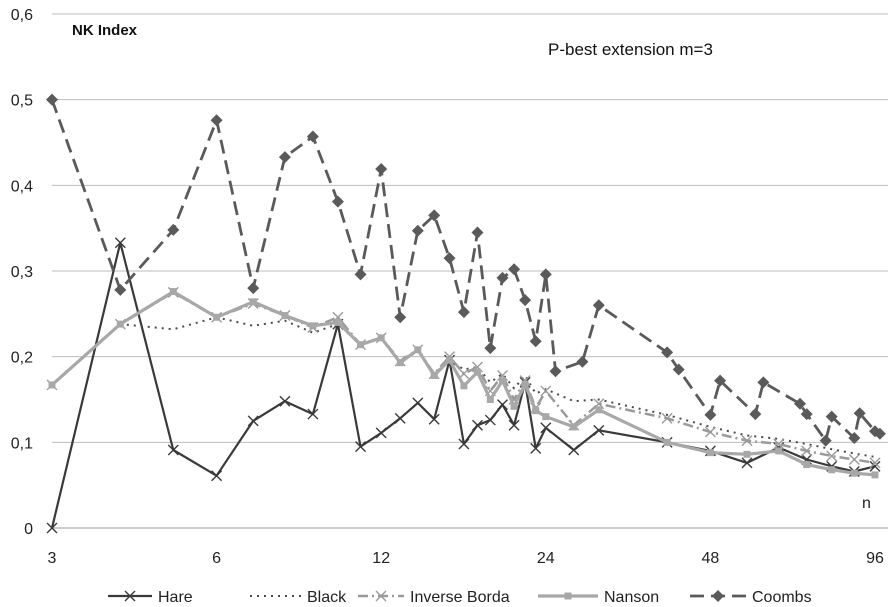 This screenshot has height=607, width=891. I want to click on legend: Hare Black Inverse Borda Nanson Coombs, so click(460, 597).